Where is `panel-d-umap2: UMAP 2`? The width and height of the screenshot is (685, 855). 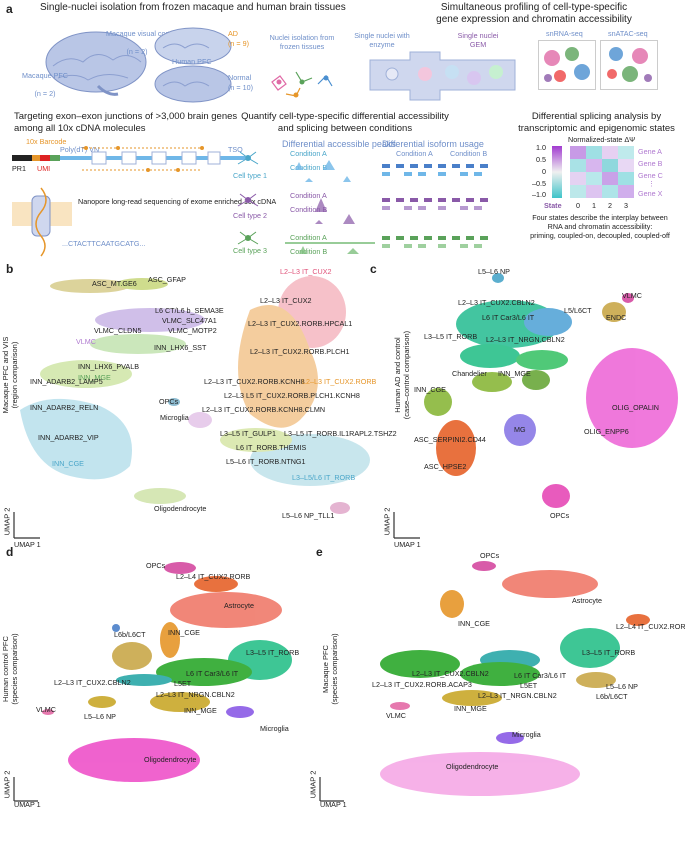
panel-d-umap2: UMAP 2 is located at coordinates (7, 784).